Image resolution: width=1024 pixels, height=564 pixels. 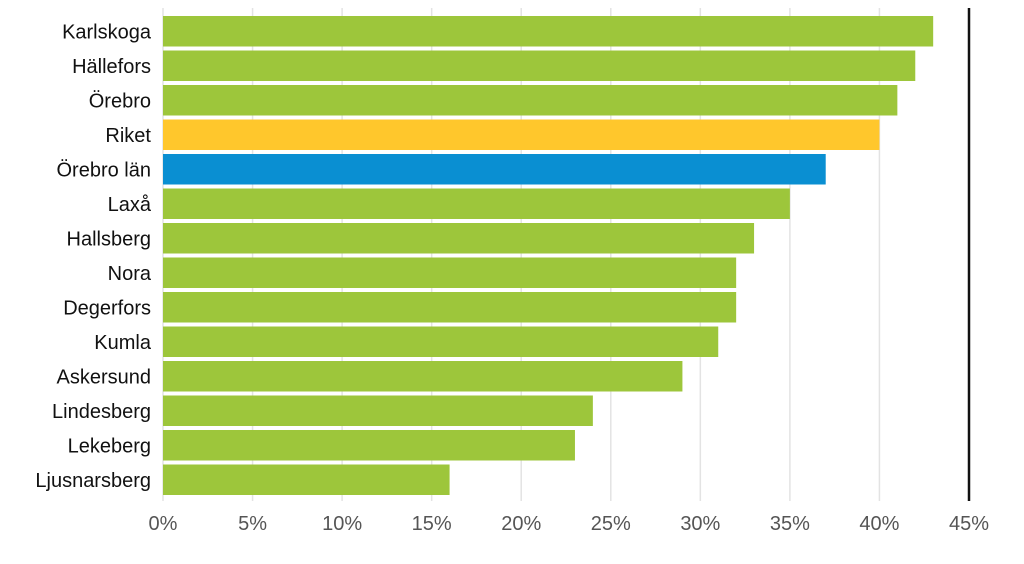 I want to click on category-label-hallsberg: Hallsberg, so click(x=109, y=239).